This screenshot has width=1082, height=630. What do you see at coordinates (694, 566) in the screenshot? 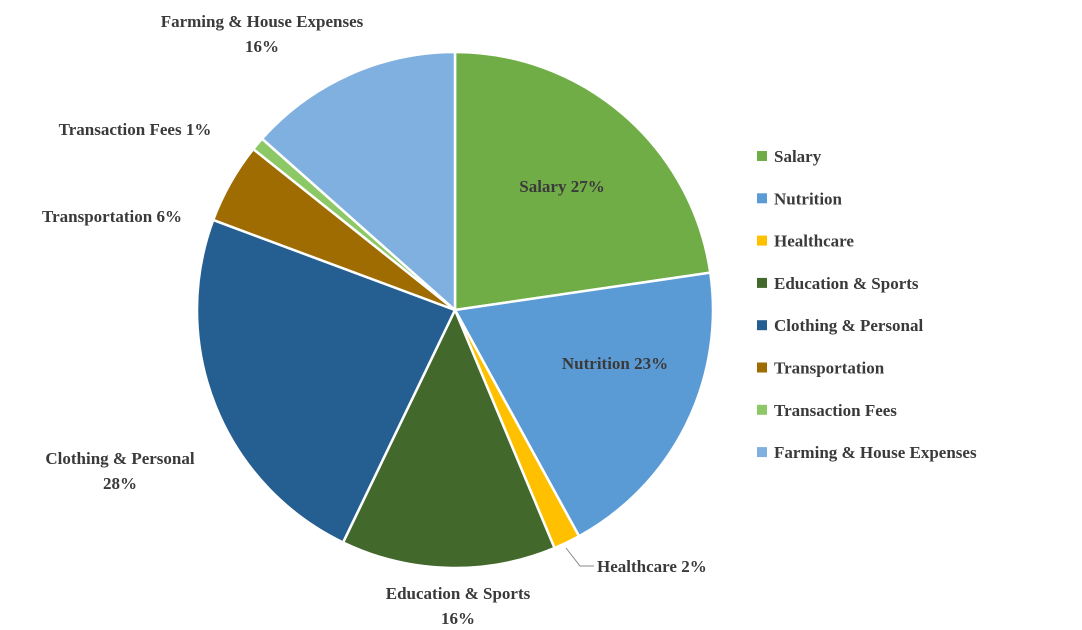
I see `label-value: 2%` at bounding box center [694, 566].